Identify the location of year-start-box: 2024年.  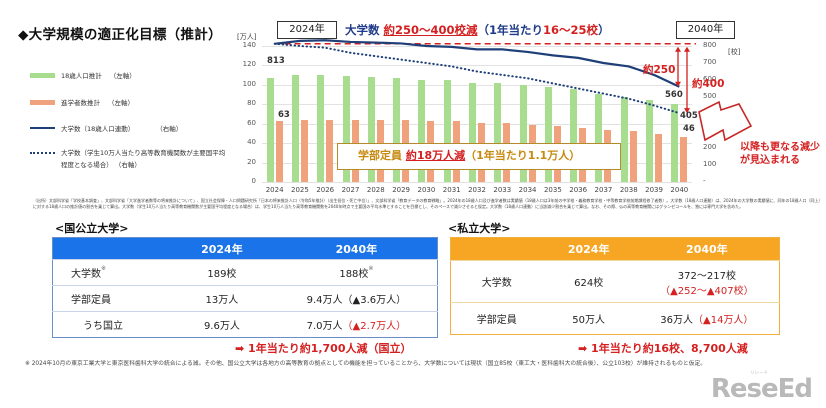
(307, 30).